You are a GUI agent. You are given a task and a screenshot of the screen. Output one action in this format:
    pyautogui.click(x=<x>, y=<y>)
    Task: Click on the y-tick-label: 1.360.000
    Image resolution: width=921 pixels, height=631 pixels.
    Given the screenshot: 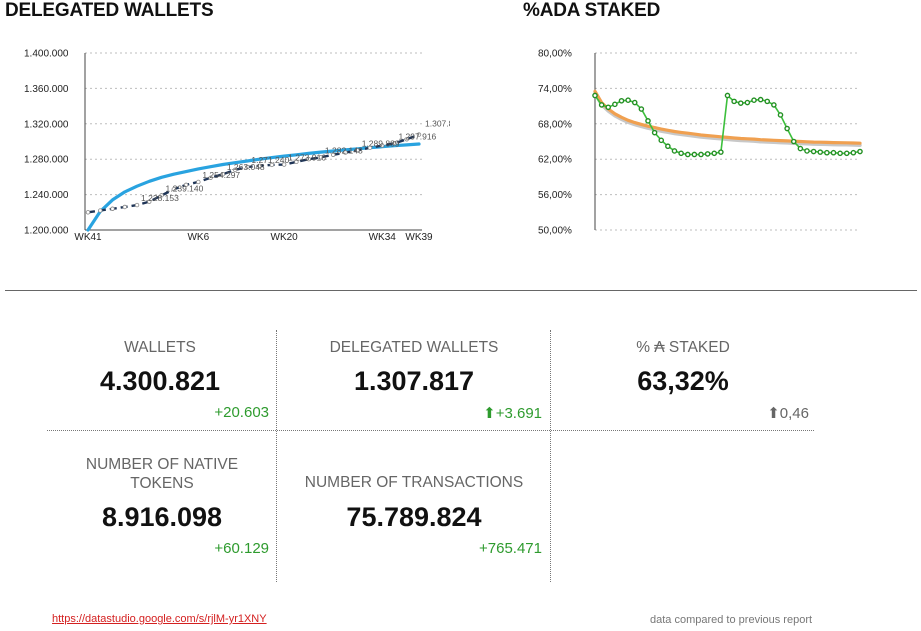 What is the action you would take?
    pyautogui.click(x=46, y=89)
    